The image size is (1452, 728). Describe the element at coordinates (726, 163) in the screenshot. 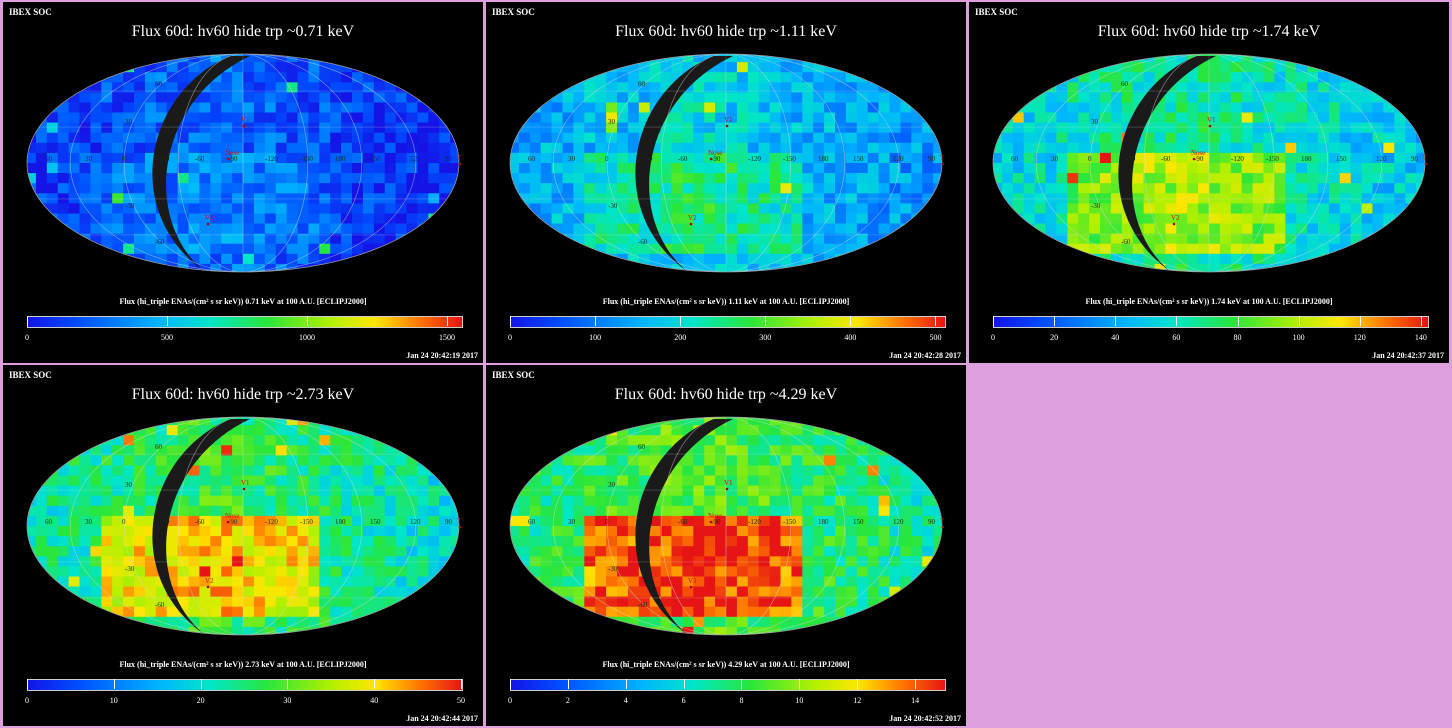

I see `meridian-line` at that location.